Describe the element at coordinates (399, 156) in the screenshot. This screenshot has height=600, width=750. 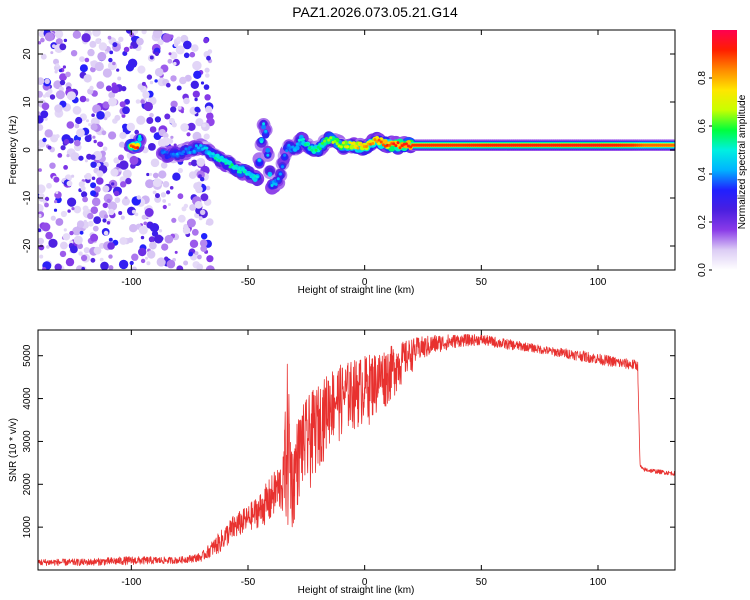
I see `spectrogram-signal-ridge` at that location.